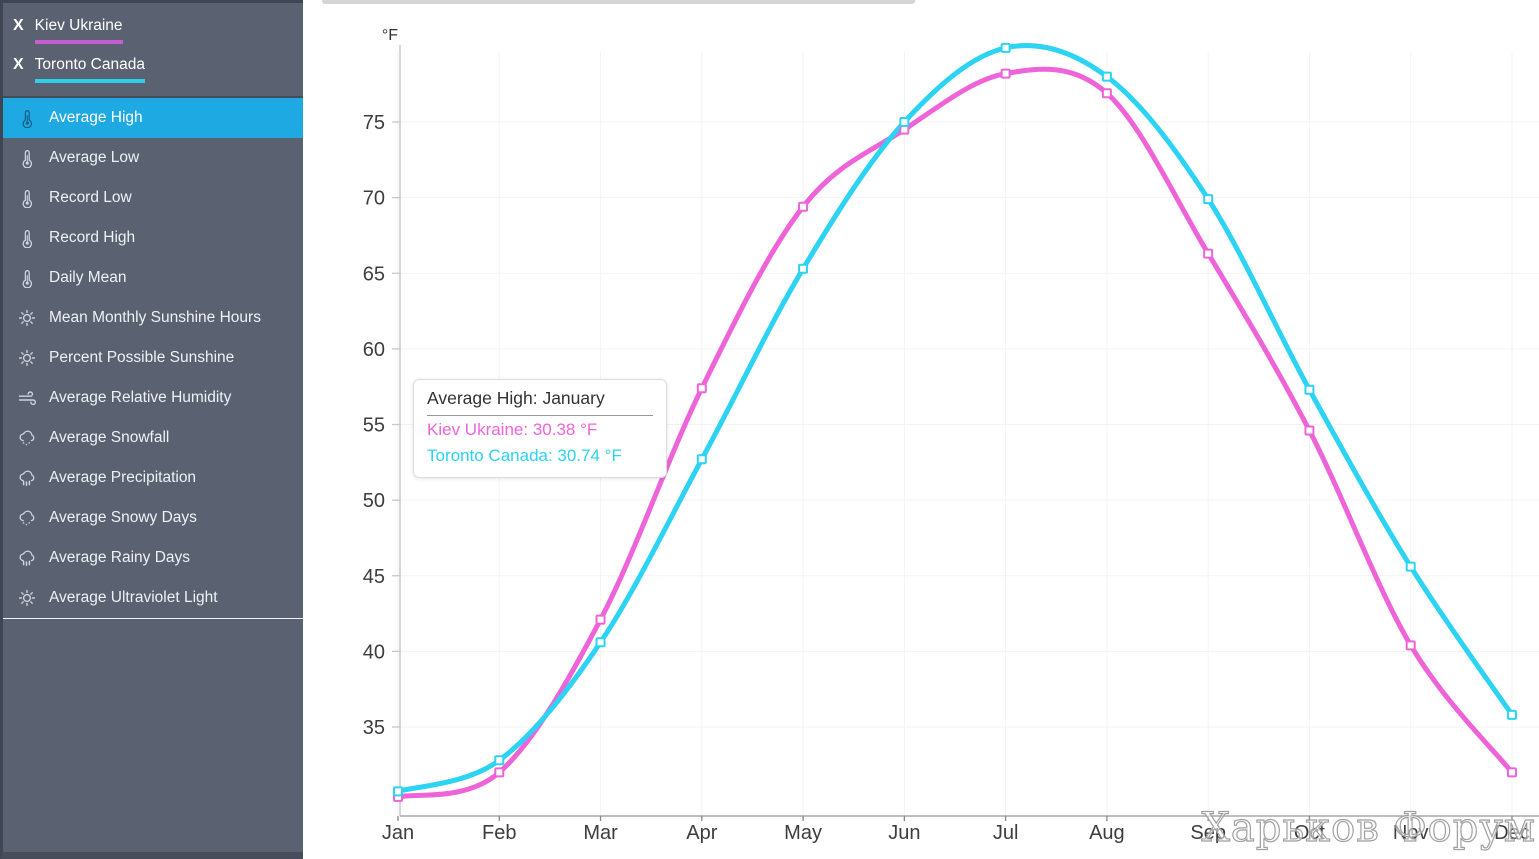 The image size is (1539, 859). I want to click on y-axis-label: 60, so click(374, 350).